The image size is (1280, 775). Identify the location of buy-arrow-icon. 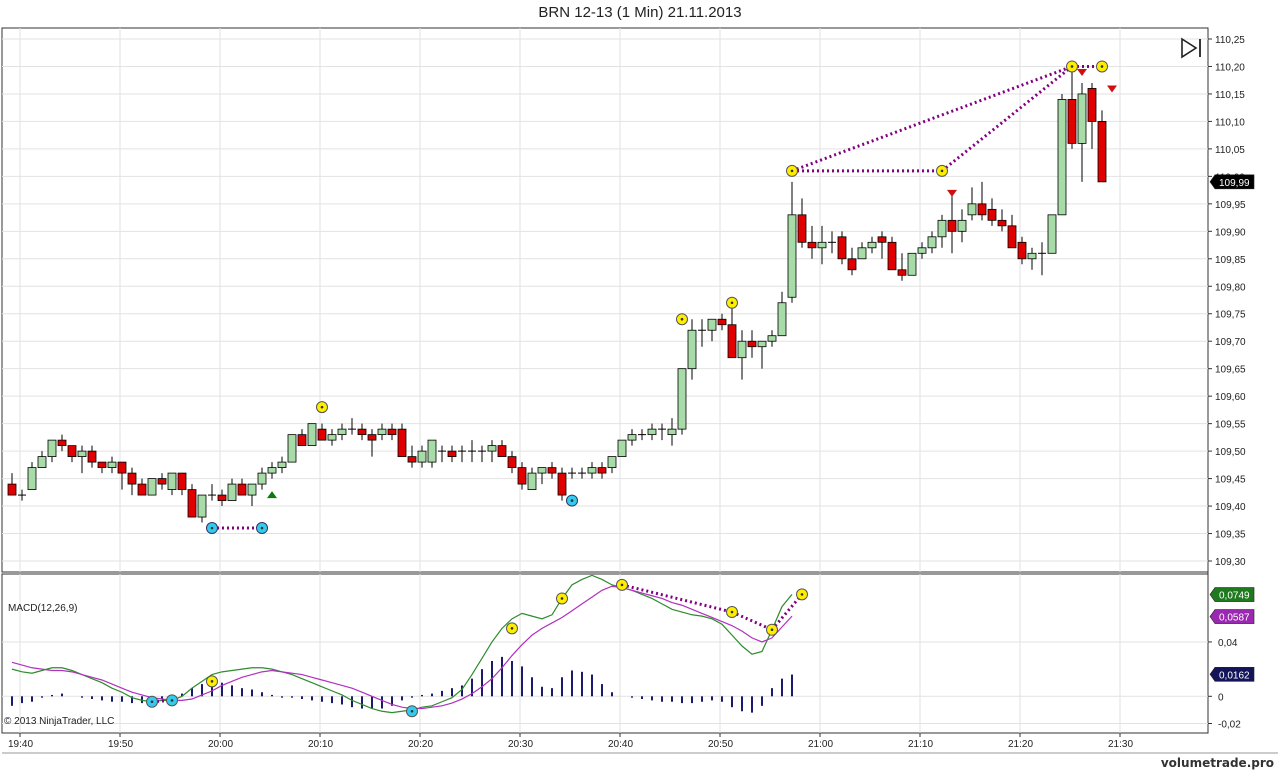
(272, 495).